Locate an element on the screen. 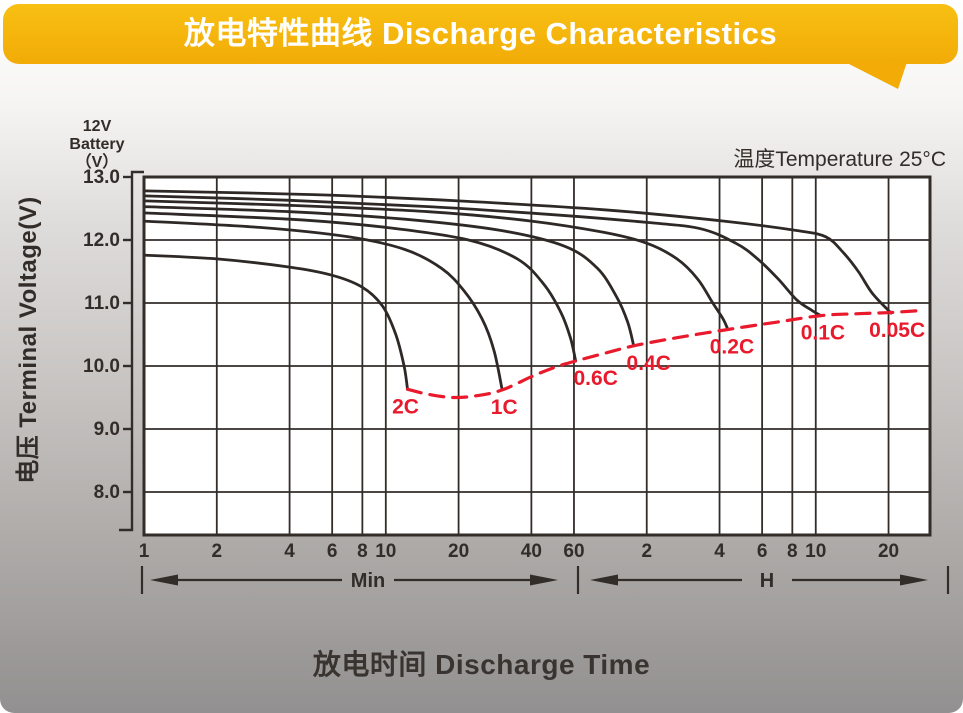 The width and height of the screenshot is (963, 713). x-tick-label-hour: 2 is located at coordinates (646, 551).